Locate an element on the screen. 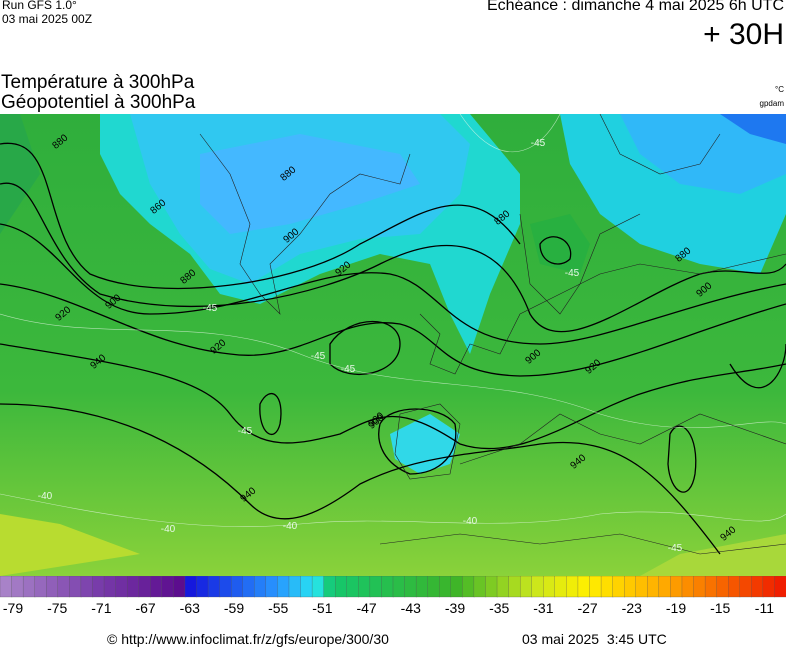 Image resolution: width=786 pixels, height=648 pixels. unit-geopotential: gpdam is located at coordinates (771, 103).